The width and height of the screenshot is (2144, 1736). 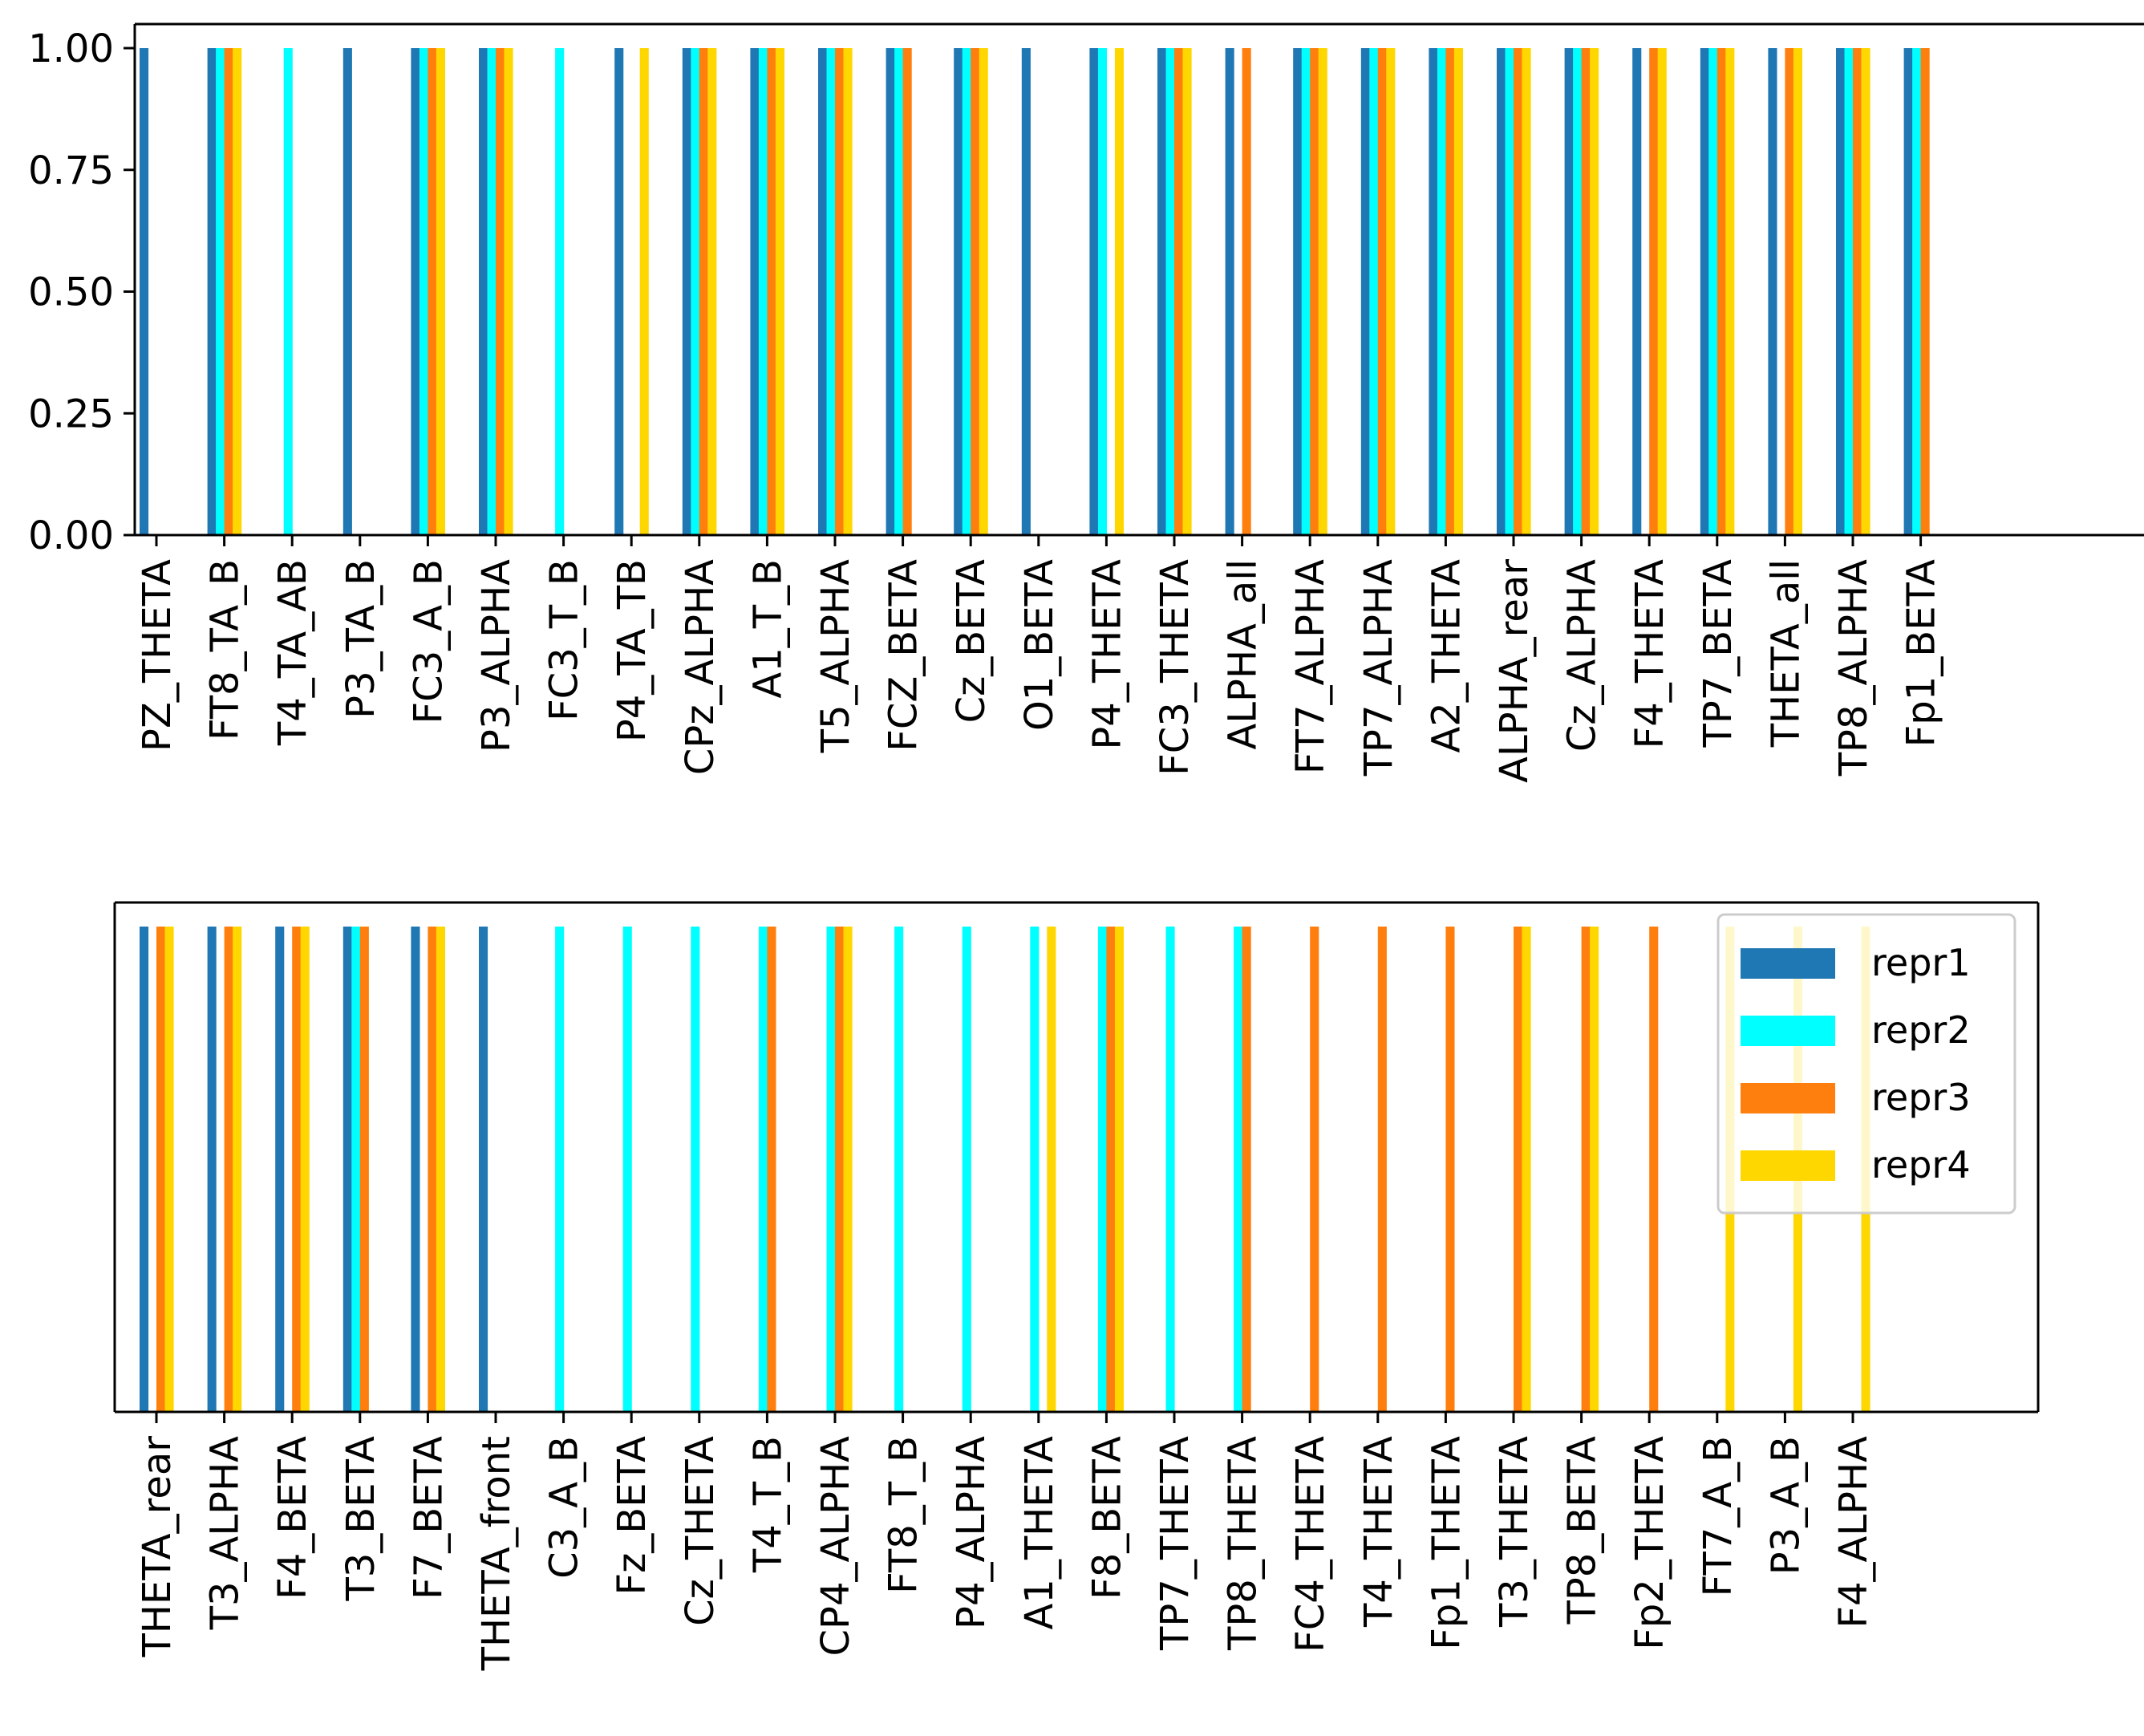 What do you see at coordinates (1382, 1170) in the screenshot?
I see `bar-repr3-T4_THETA` at bounding box center [1382, 1170].